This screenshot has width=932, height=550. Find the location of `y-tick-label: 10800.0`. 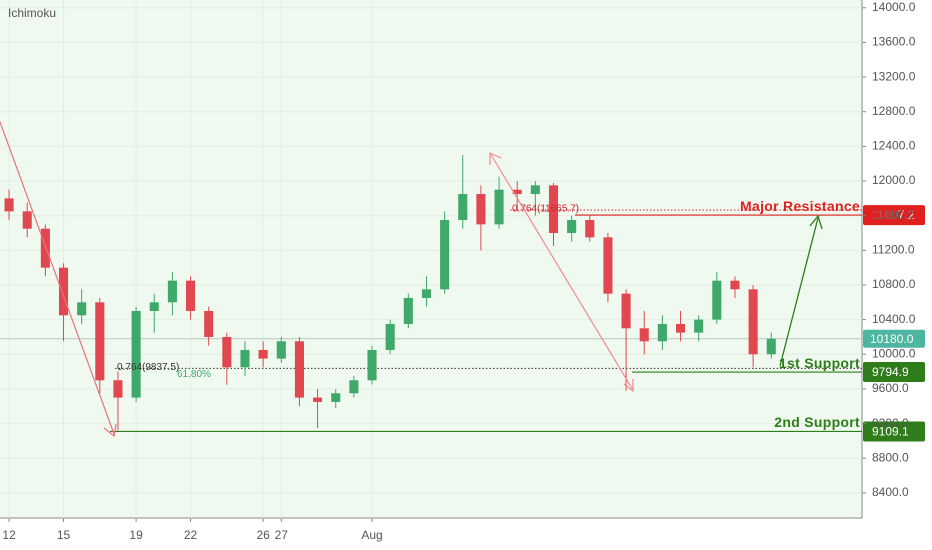

y-tick-label: 10800.0 is located at coordinates (894, 284).